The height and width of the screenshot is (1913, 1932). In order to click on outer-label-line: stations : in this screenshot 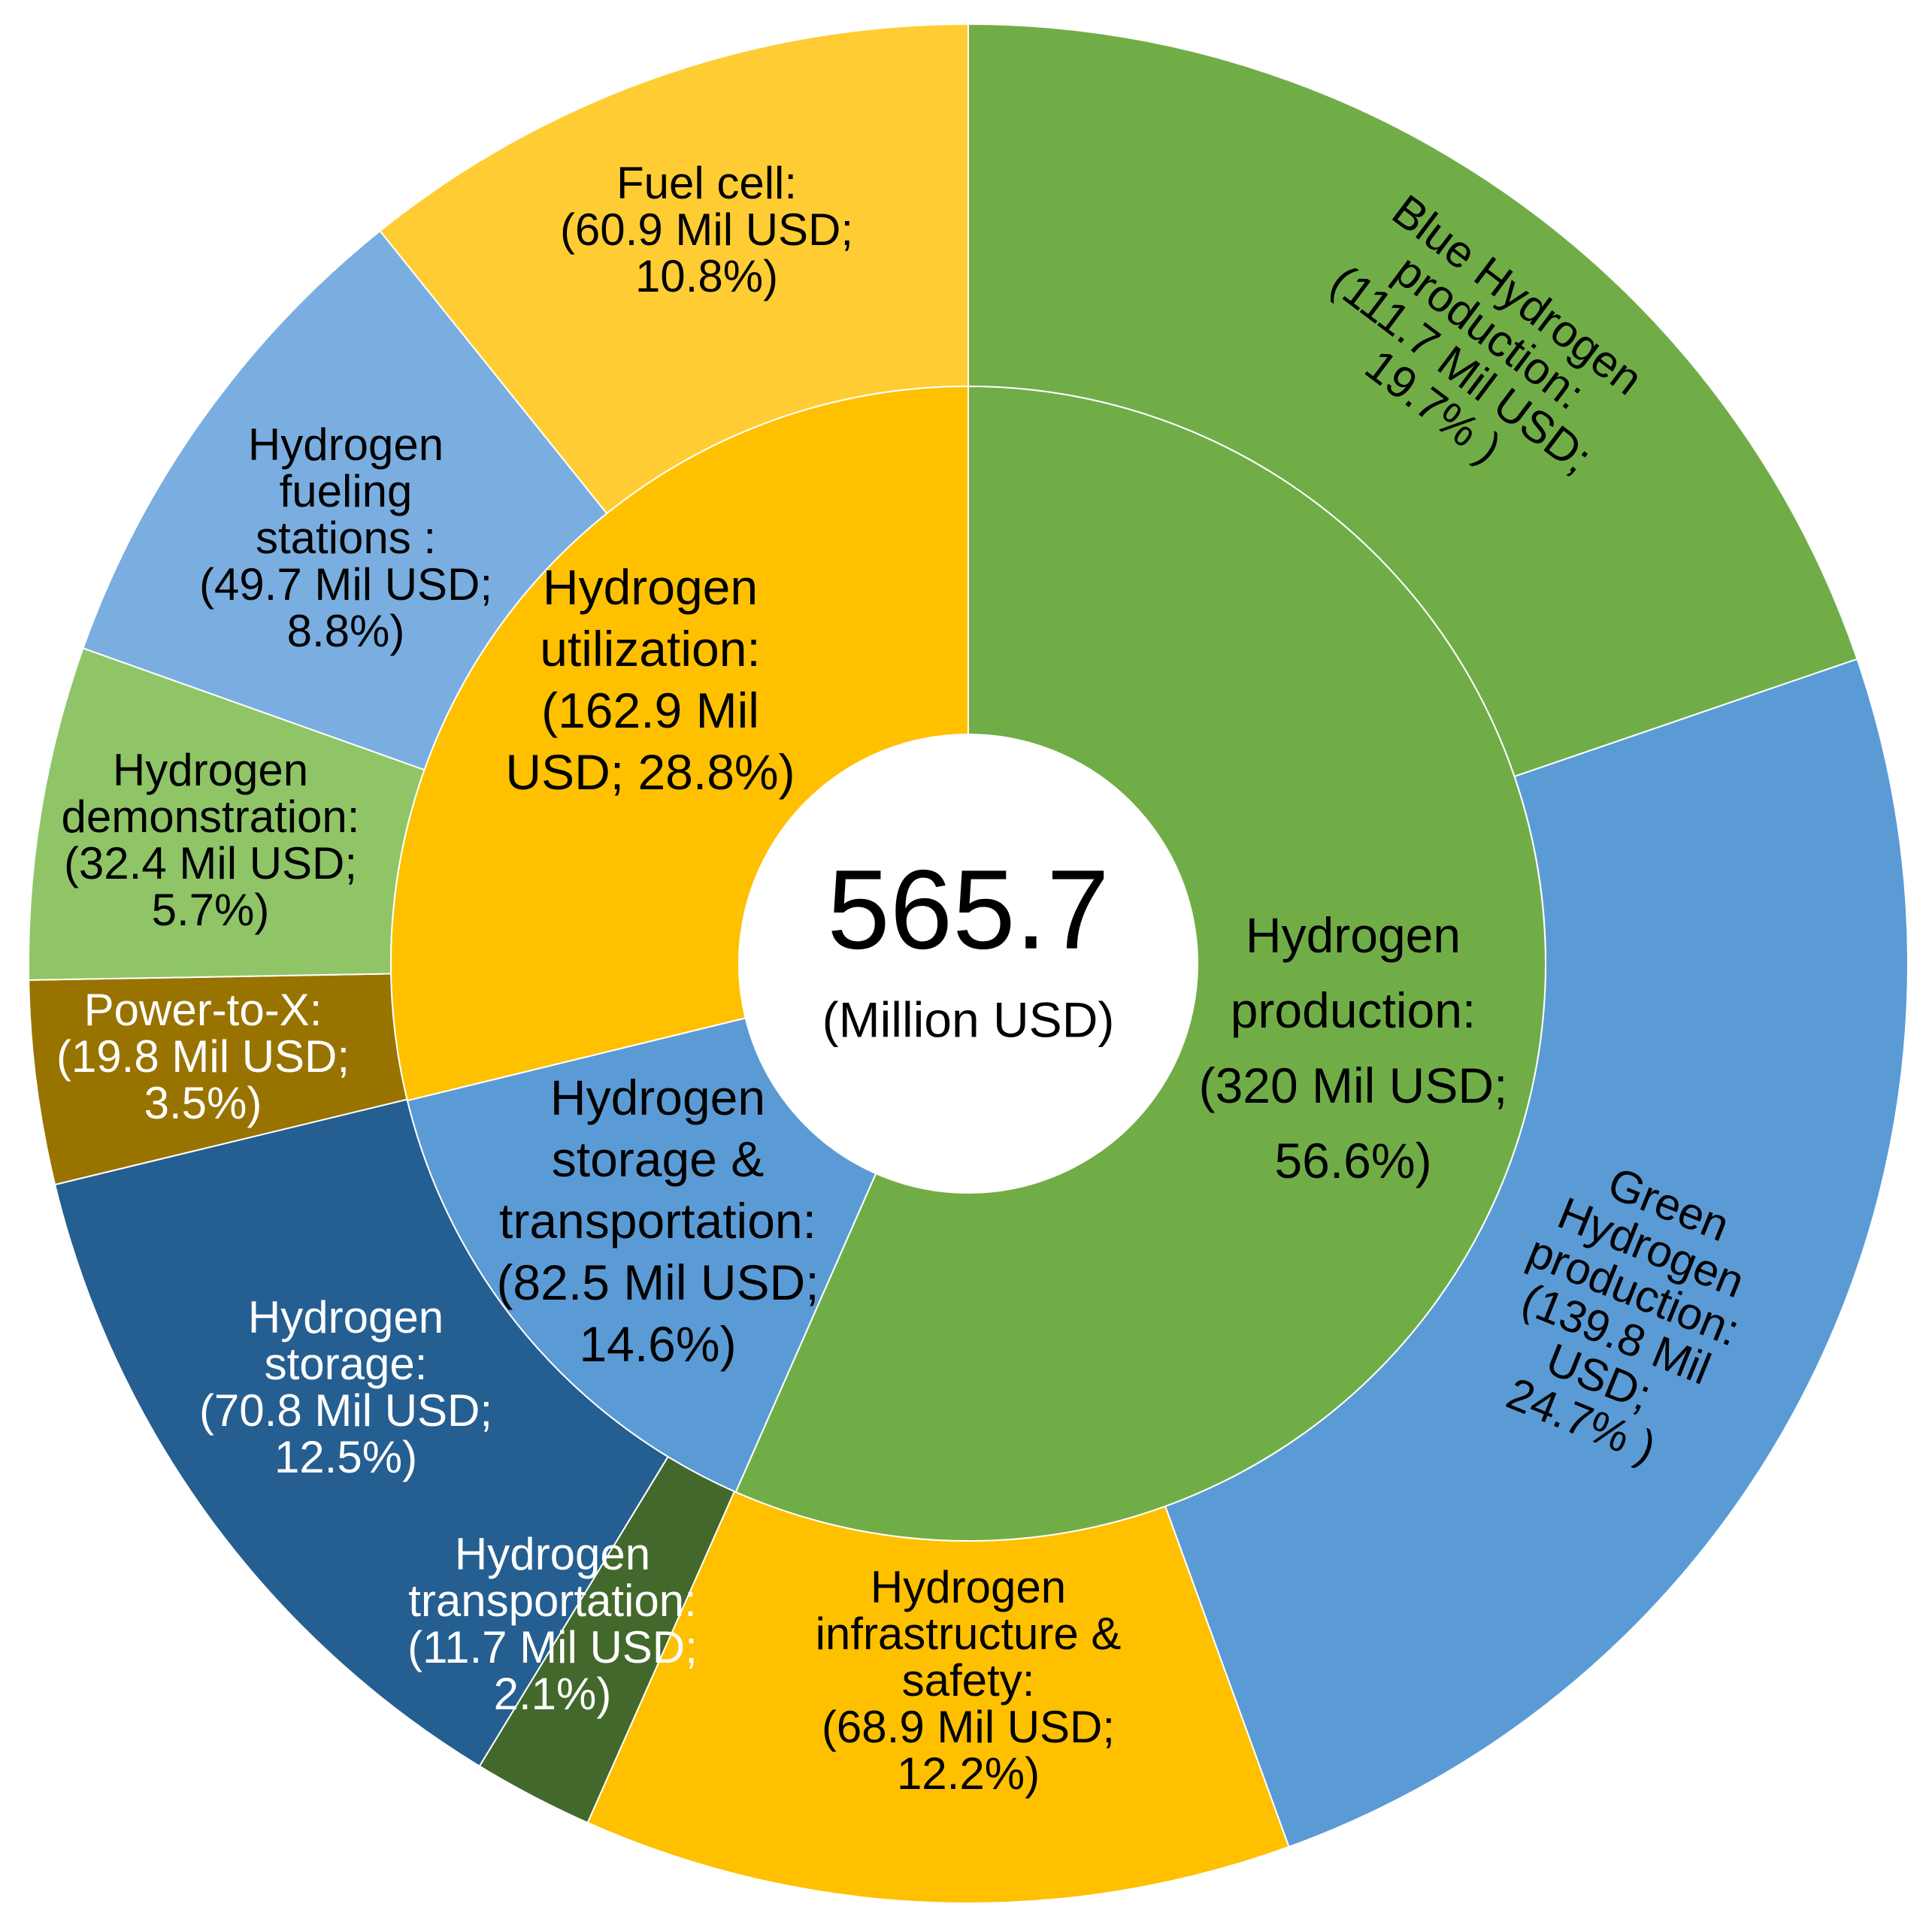, I will do `click(346, 538)`.